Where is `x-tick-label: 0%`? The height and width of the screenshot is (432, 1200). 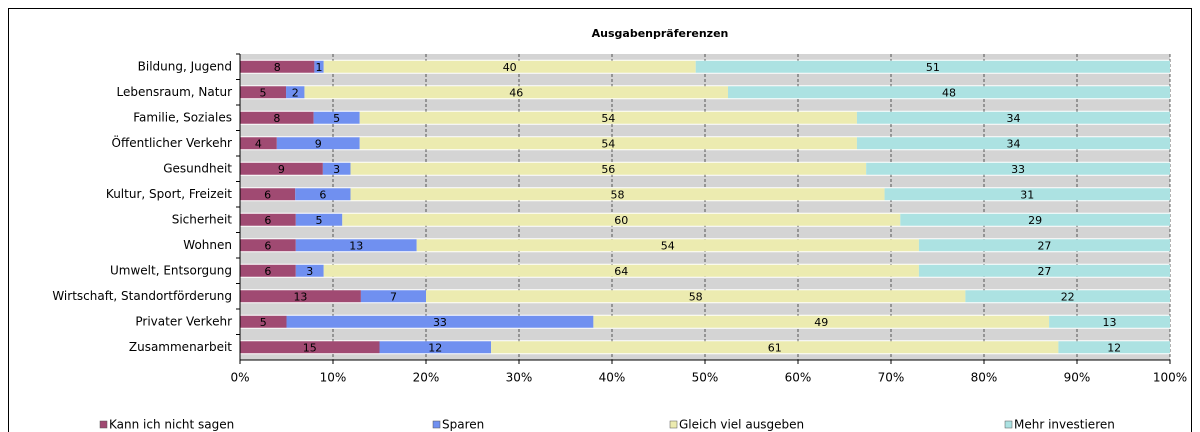 x-tick-label: 0% is located at coordinates (239, 378).